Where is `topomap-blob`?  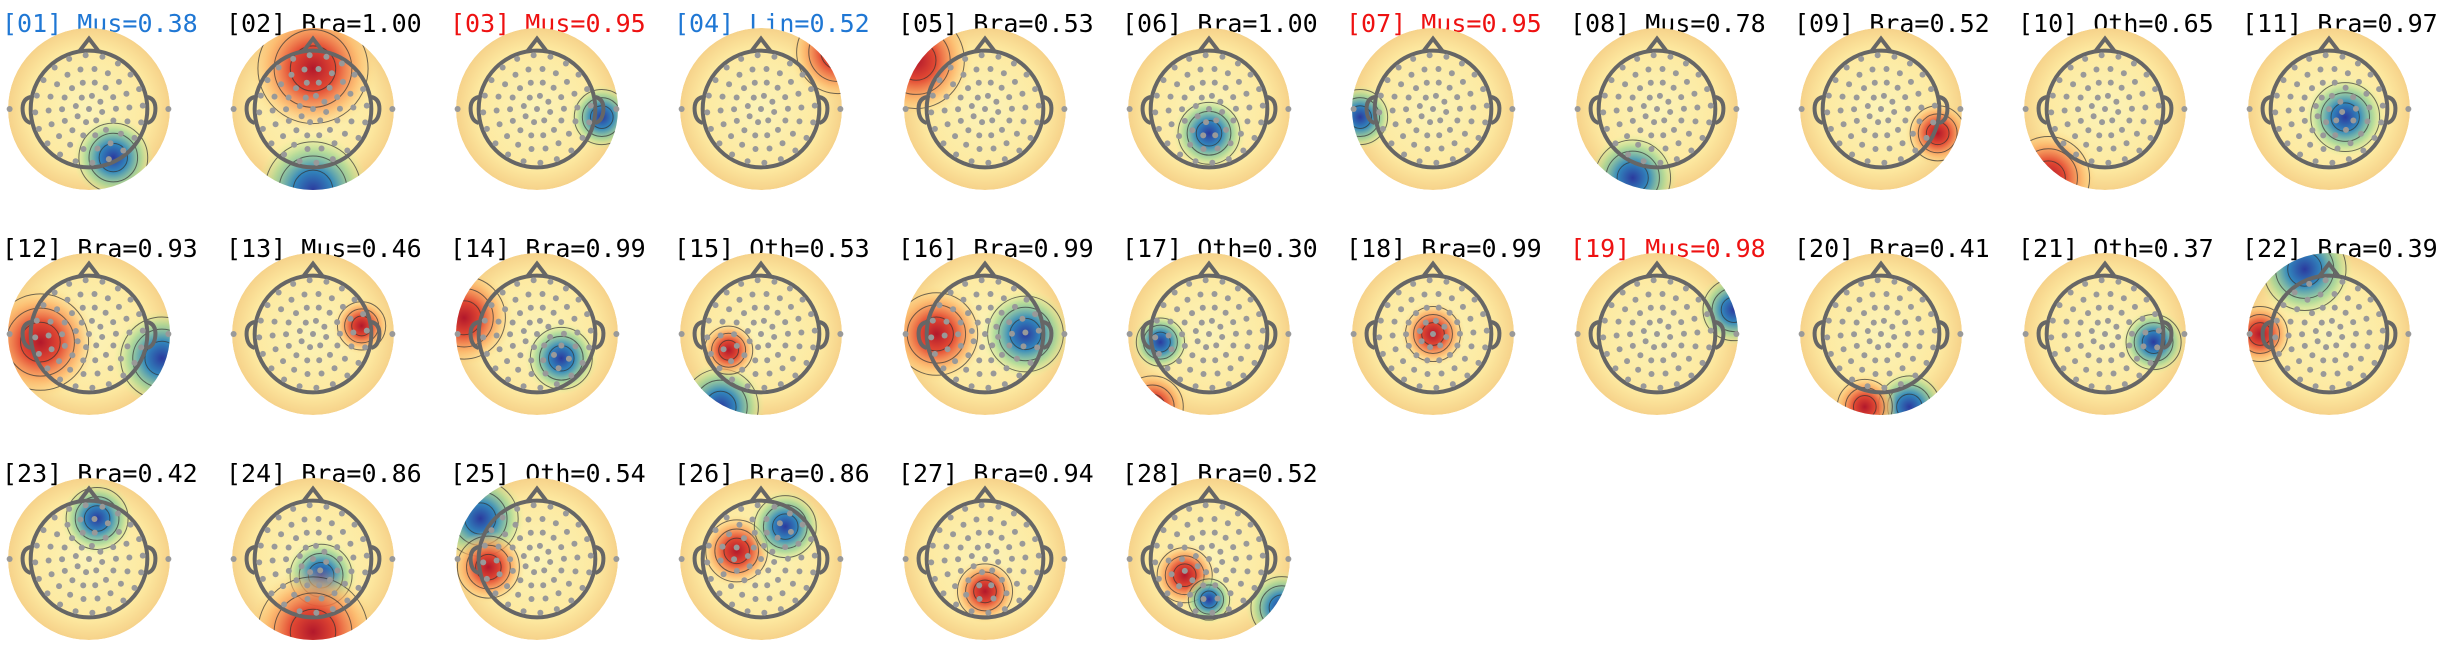
topomap-blob is located at coordinates (484, 318).